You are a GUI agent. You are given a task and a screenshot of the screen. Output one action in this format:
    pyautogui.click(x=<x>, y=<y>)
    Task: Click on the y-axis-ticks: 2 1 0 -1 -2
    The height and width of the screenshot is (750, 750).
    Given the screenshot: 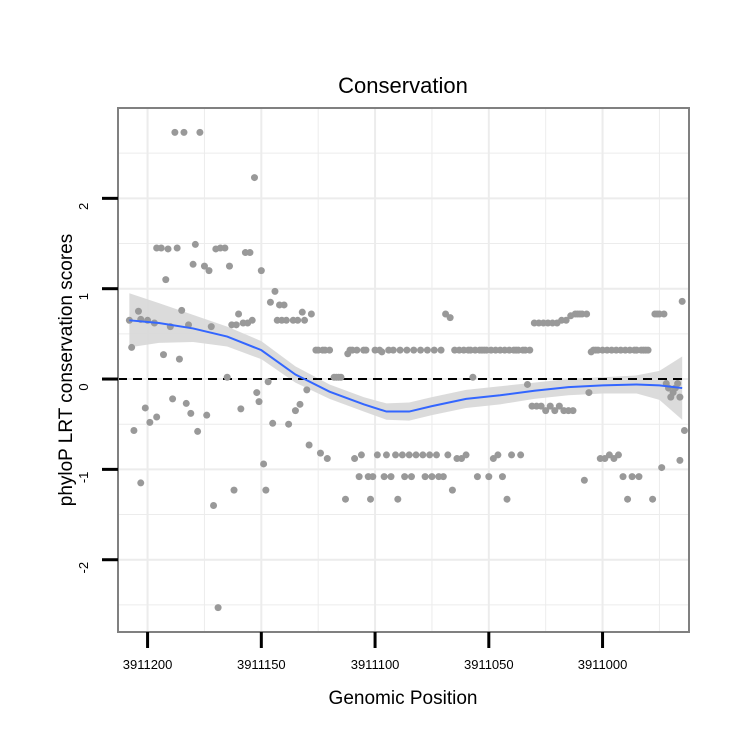 What is the action you would take?
    pyautogui.click(x=97, y=385)
    